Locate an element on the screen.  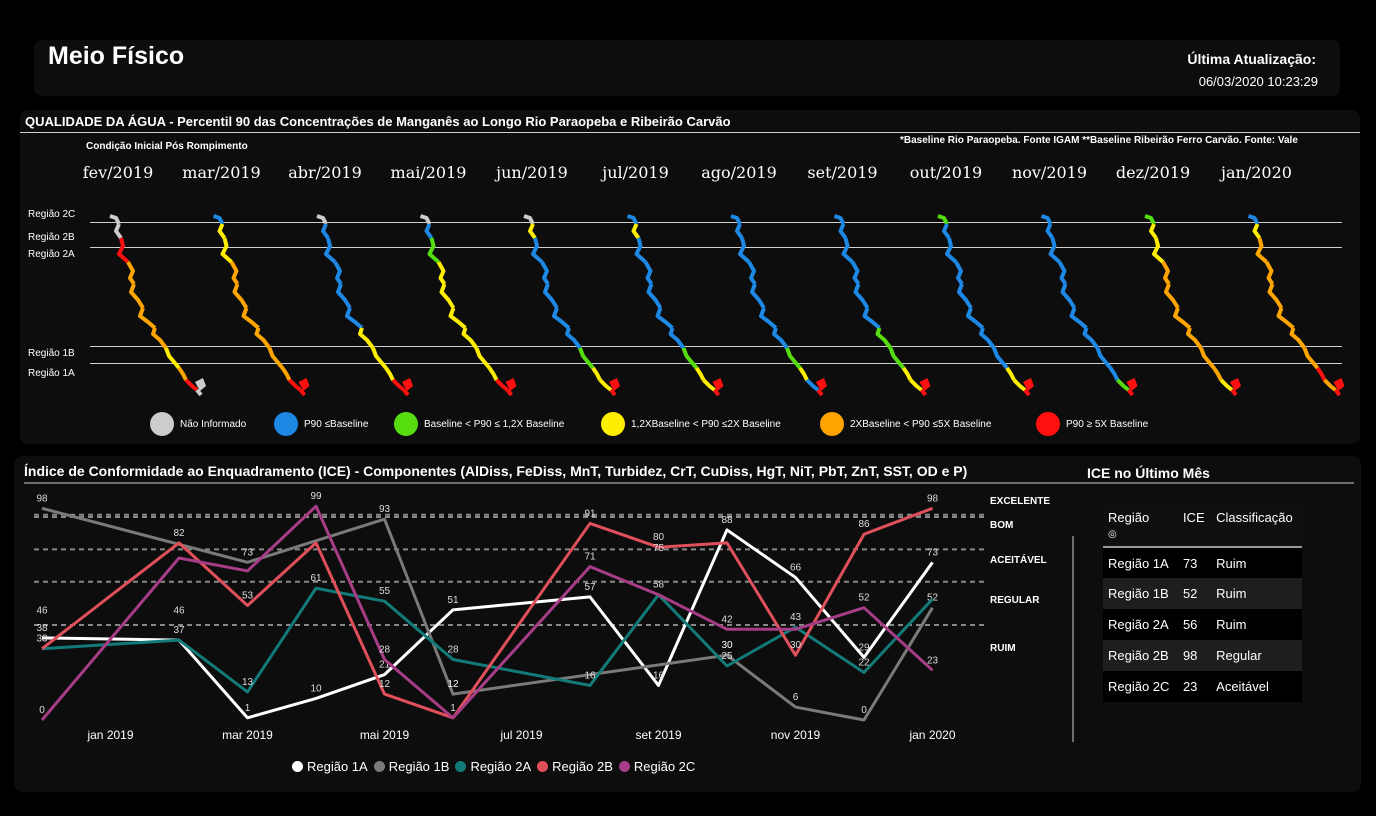
initial-condition-label: Condição Inicial Pós Rompimento is located at coordinates (167, 146).